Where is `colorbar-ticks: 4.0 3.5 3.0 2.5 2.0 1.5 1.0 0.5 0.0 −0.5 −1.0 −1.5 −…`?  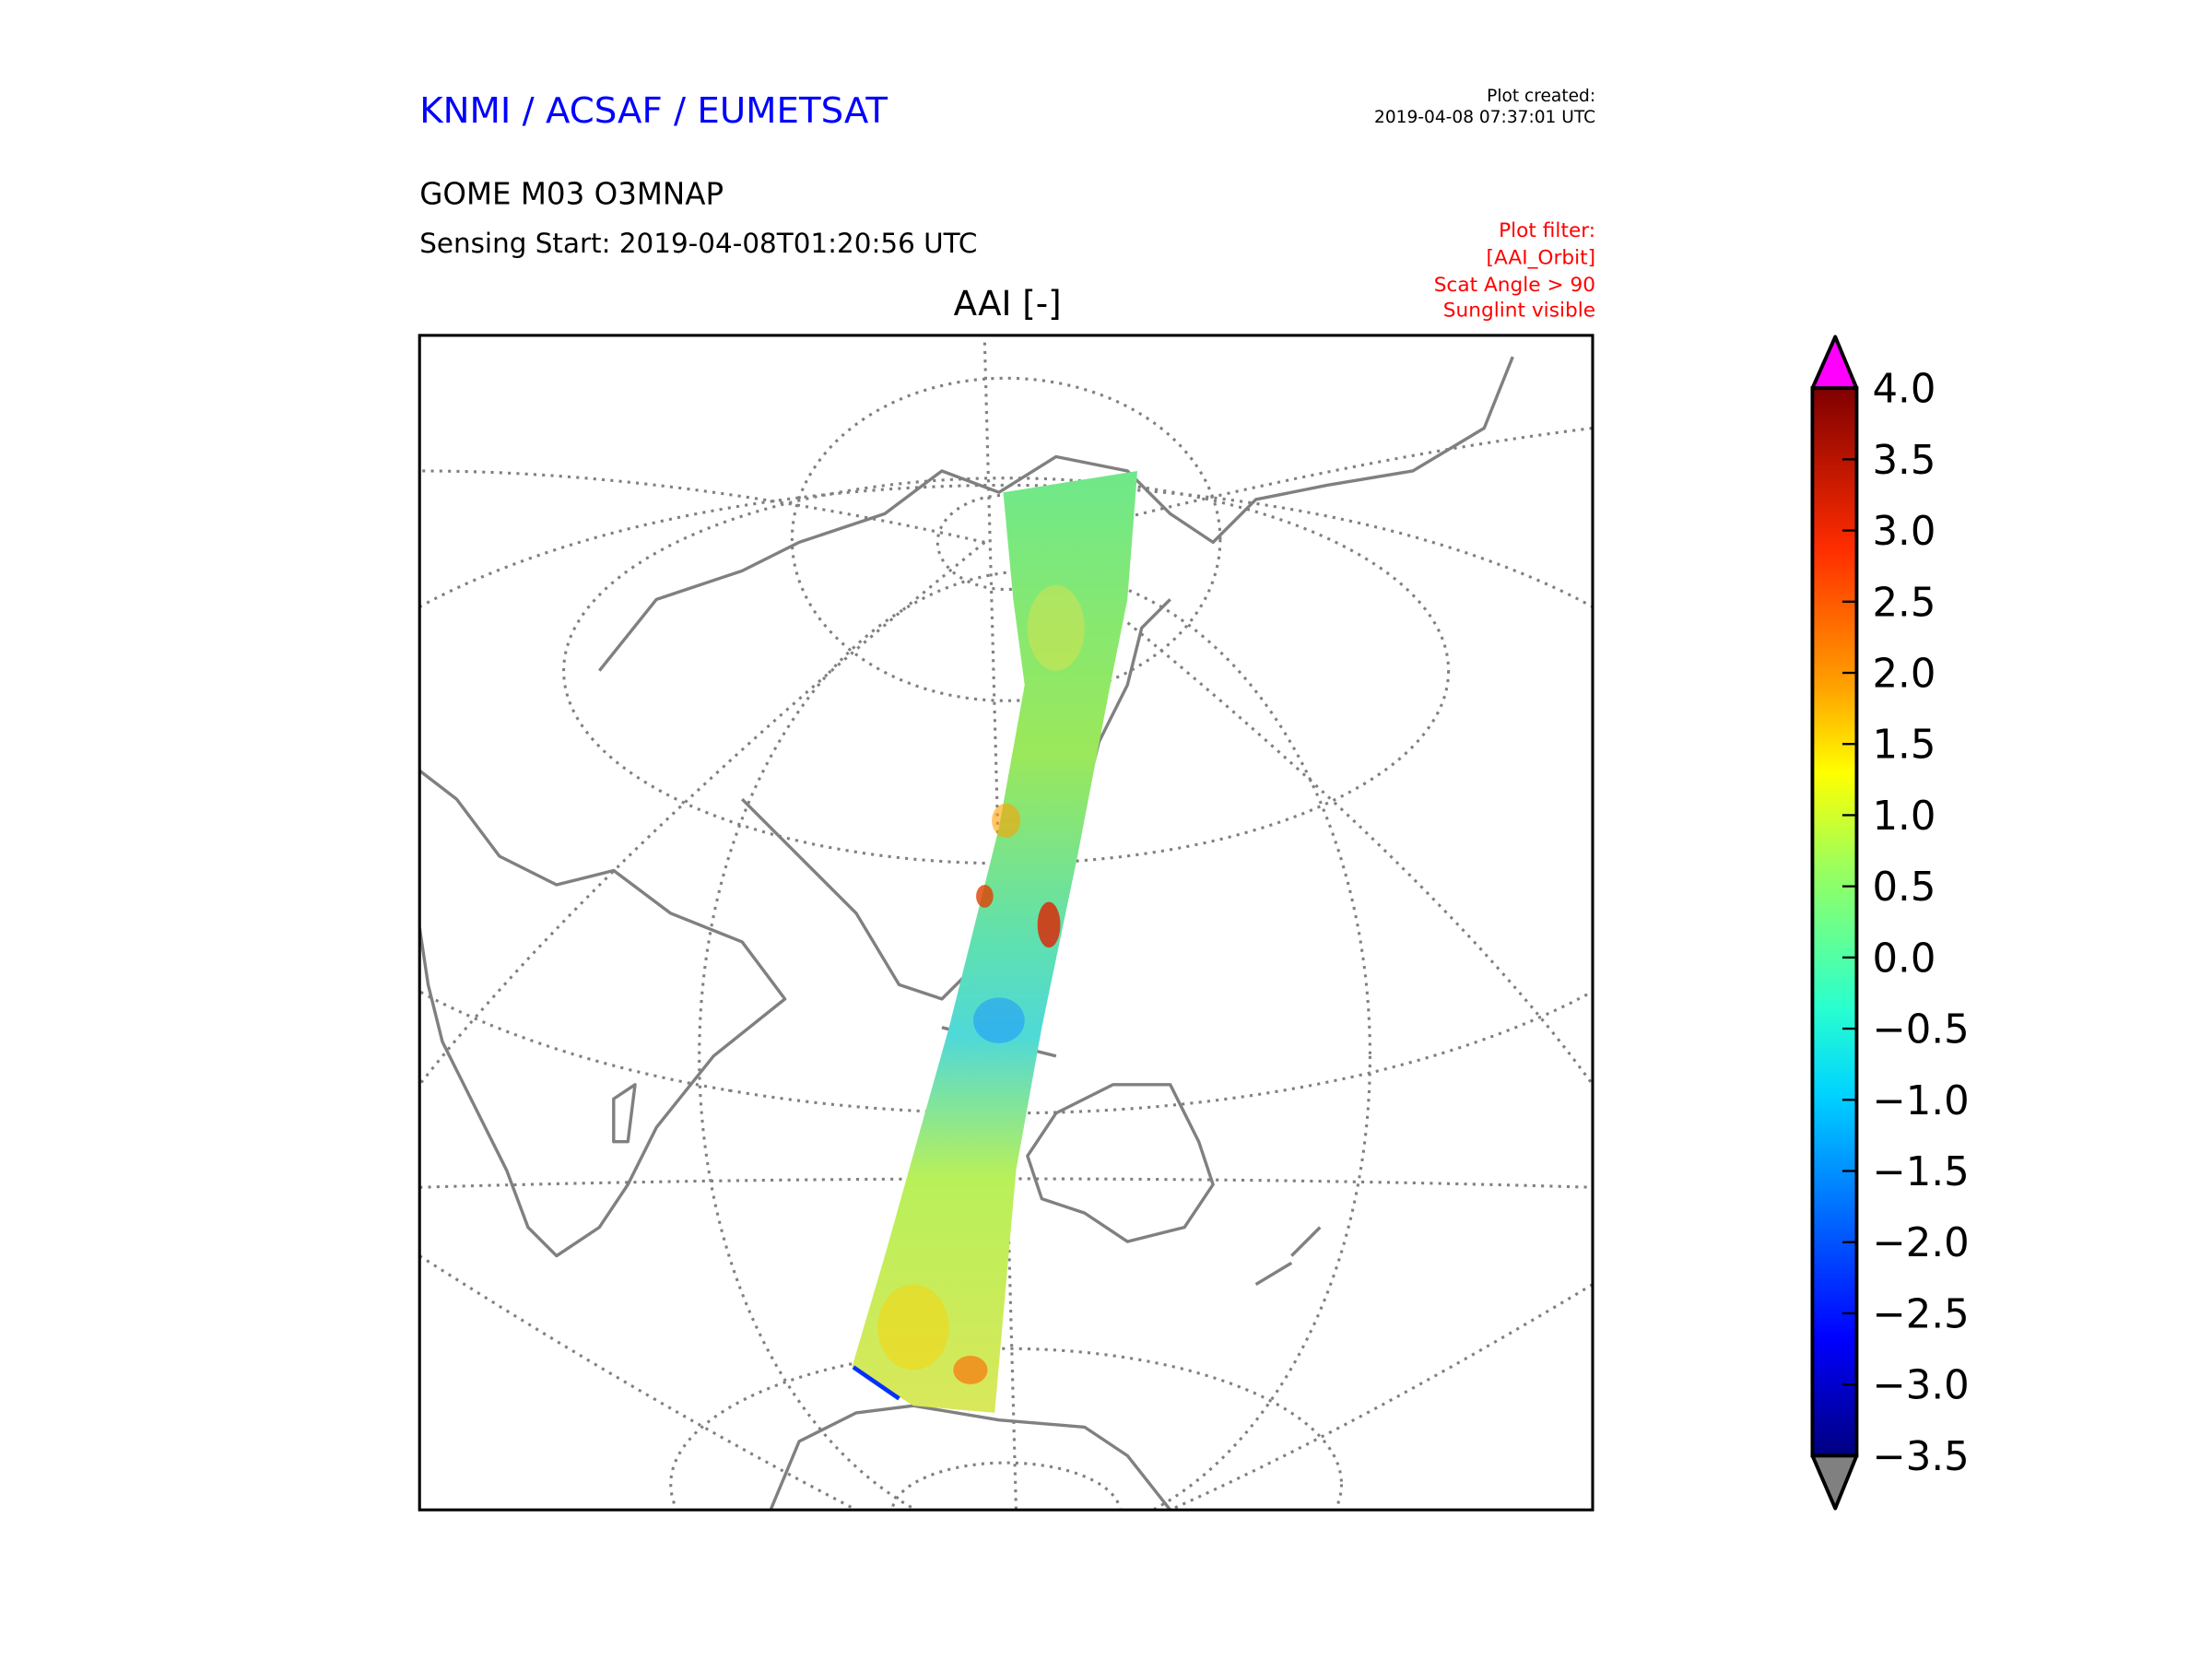 colorbar-ticks: 4.0 3.5 3.0 2.5 2.0 1.5 1.0 0.5 0.0 −0.5 −1.0 −1.5 −… is located at coordinates (1905, 923).